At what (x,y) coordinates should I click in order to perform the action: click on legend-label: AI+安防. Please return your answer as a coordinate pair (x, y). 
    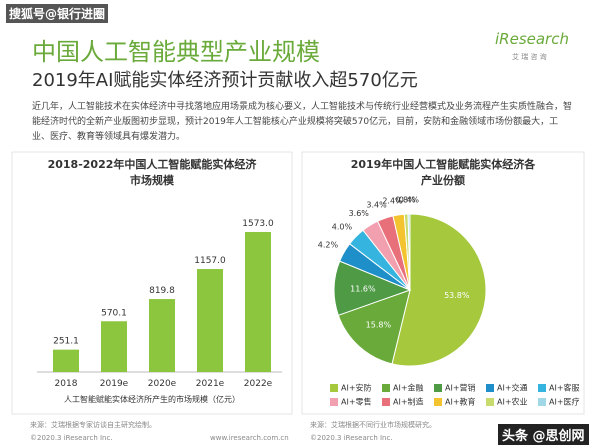
    Looking at the image, I should click on (356, 388).